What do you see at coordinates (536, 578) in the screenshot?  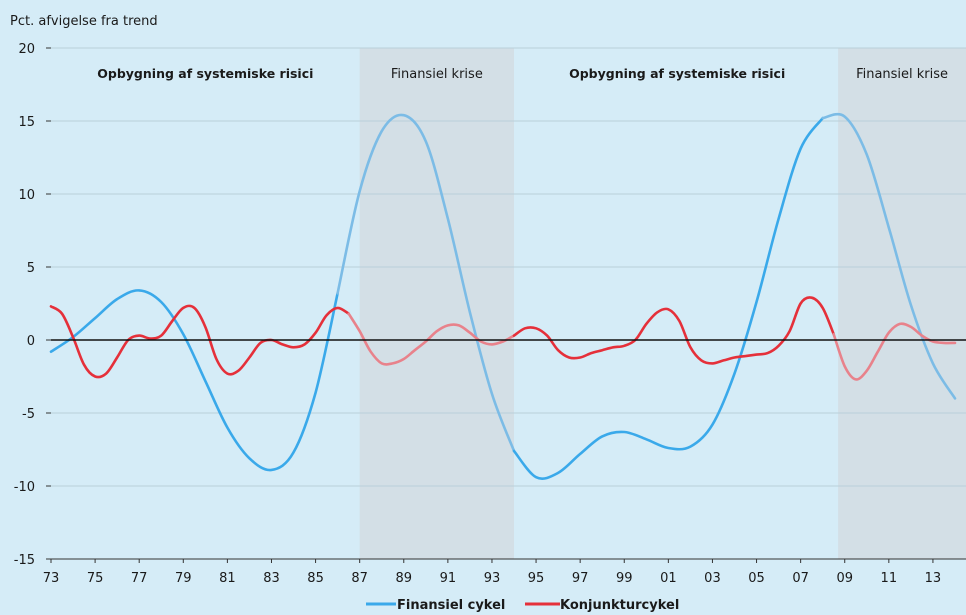 I see `x-tick-label: 95` at bounding box center [536, 578].